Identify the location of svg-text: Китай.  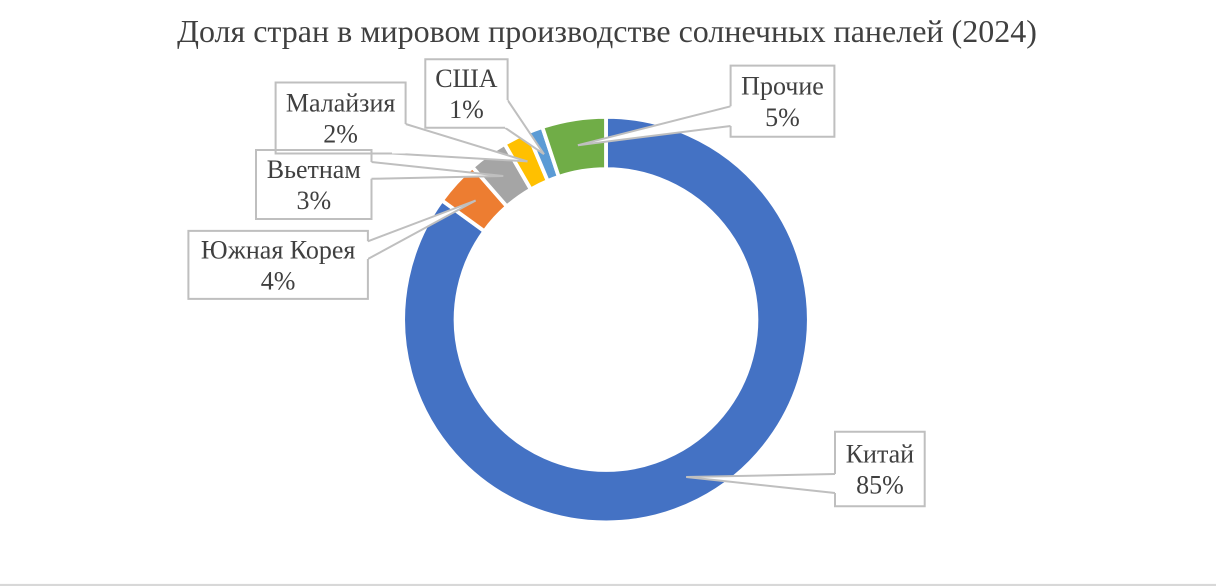
(880, 453).